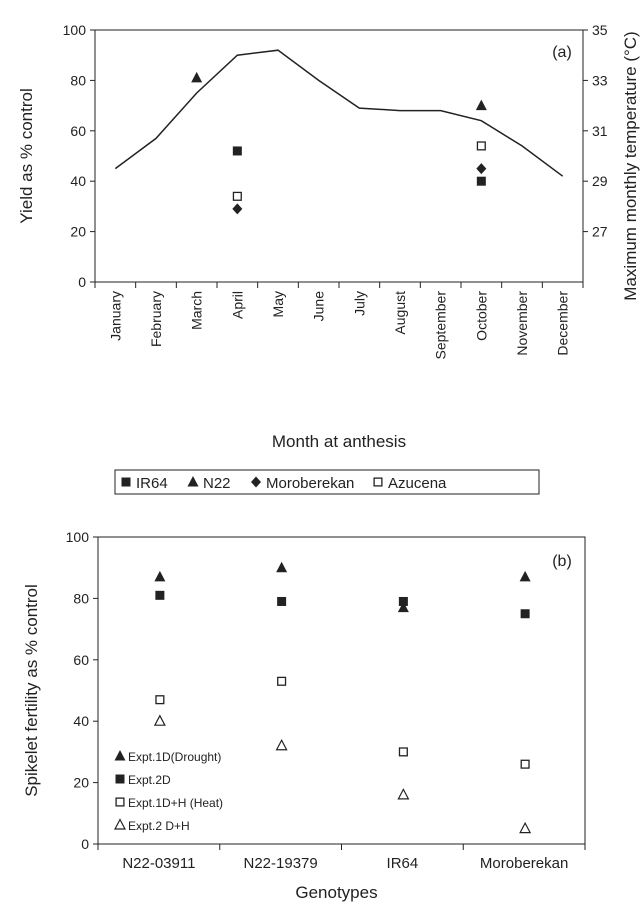  What do you see at coordinates (31, 690) in the screenshot?
I see `panel-b-y-axis-title: Spikelet fertility as % control` at bounding box center [31, 690].